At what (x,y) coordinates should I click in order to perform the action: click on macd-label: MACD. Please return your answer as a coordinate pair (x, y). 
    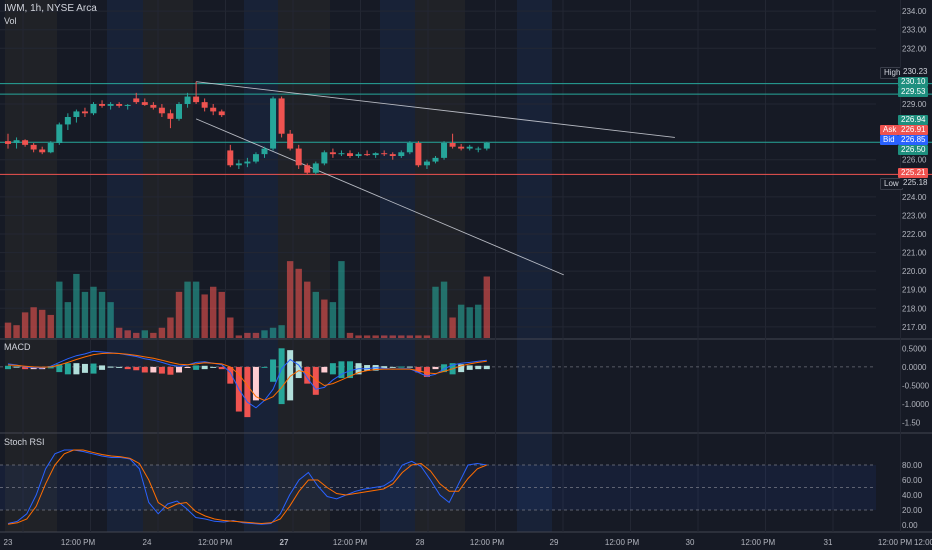
    Looking at the image, I should click on (17, 347).